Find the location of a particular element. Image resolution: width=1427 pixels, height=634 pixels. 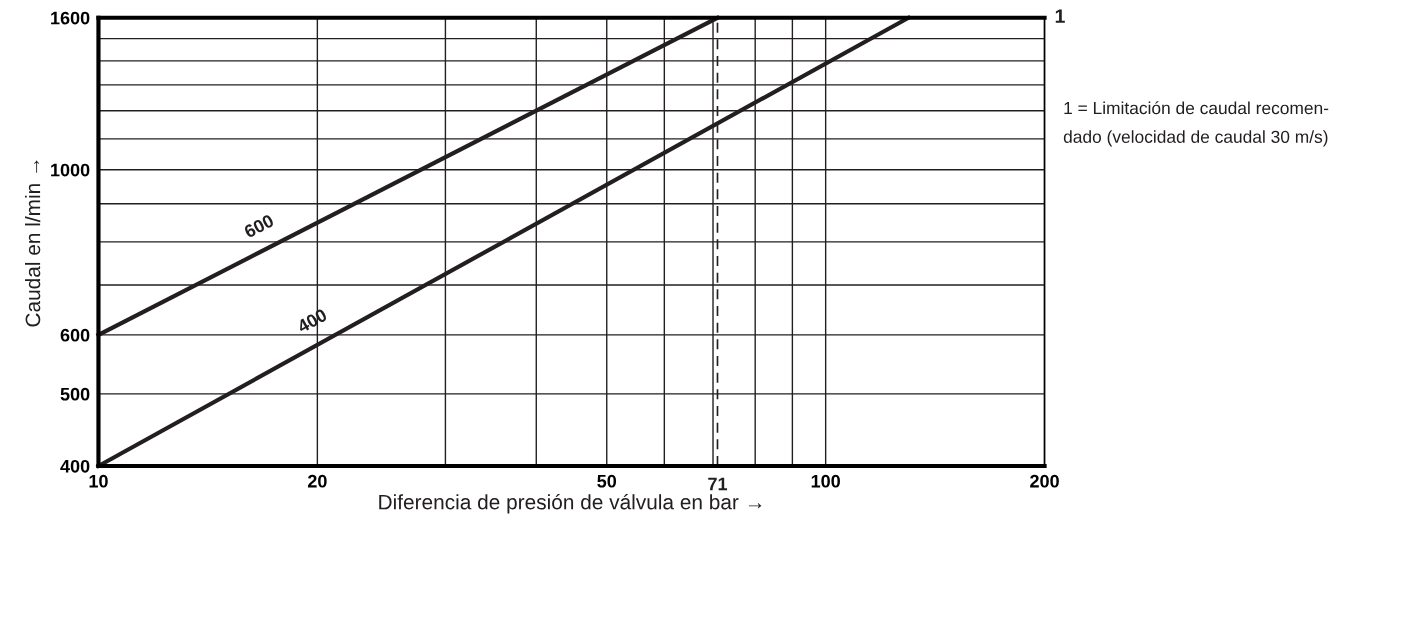

text: 1 is located at coordinates (1060, 16).